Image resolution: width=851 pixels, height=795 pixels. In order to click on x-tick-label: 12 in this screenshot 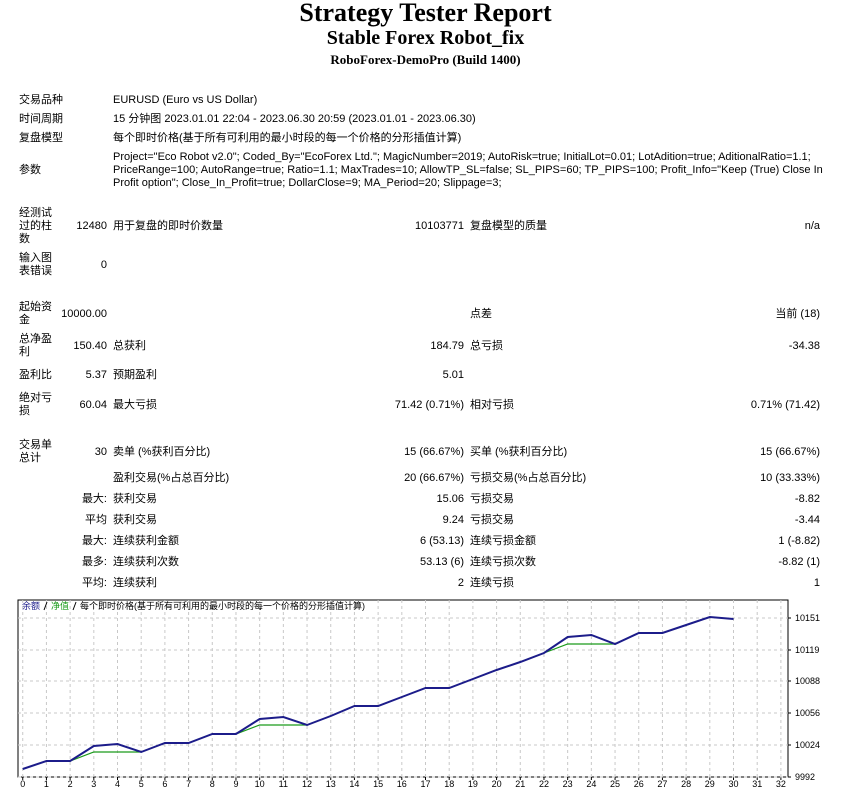, I will do `click(307, 784)`.